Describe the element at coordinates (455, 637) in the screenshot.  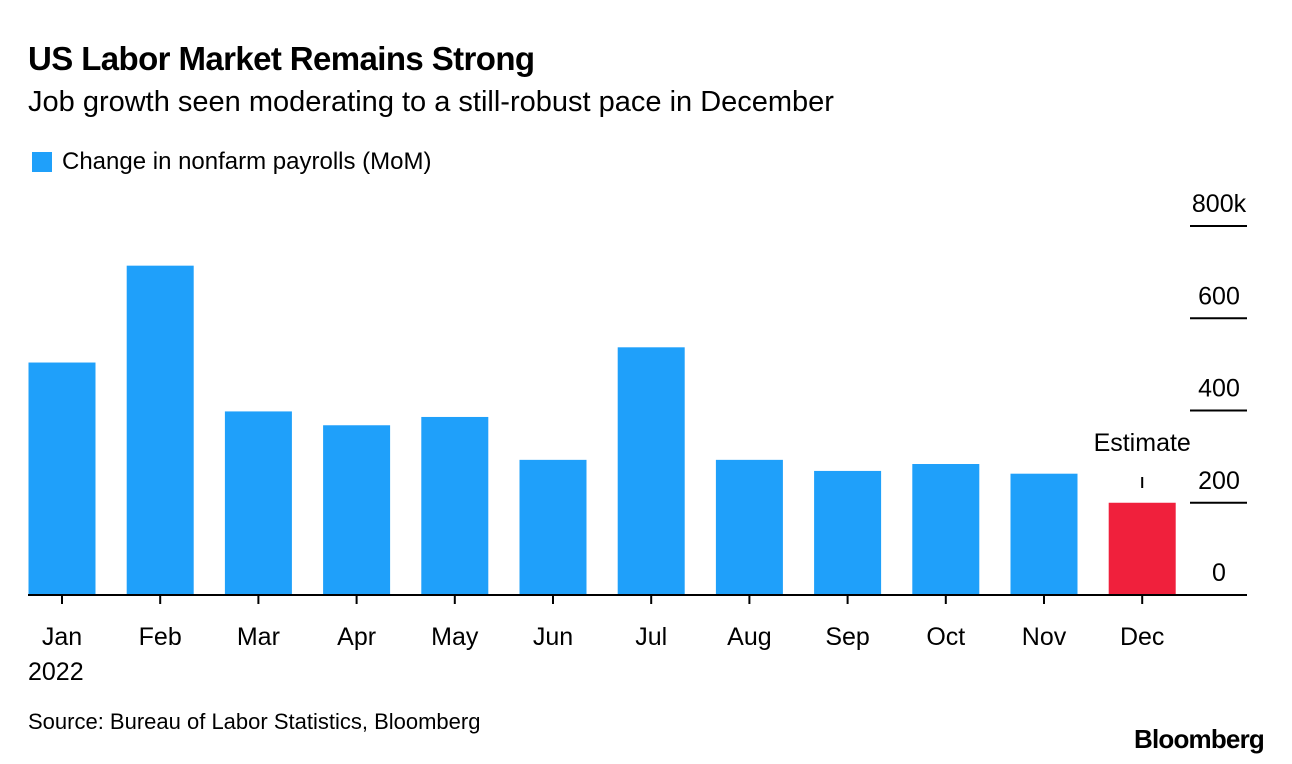
I see `x-tick-label: May` at that location.